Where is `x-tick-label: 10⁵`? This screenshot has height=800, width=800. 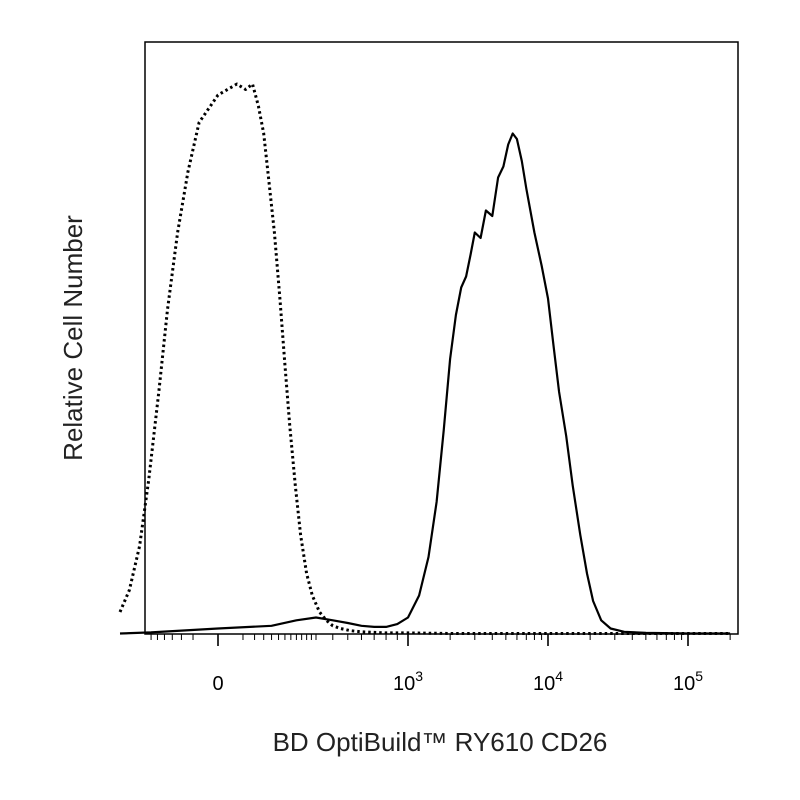
x-tick-label: 10⁵ is located at coordinates (688, 681).